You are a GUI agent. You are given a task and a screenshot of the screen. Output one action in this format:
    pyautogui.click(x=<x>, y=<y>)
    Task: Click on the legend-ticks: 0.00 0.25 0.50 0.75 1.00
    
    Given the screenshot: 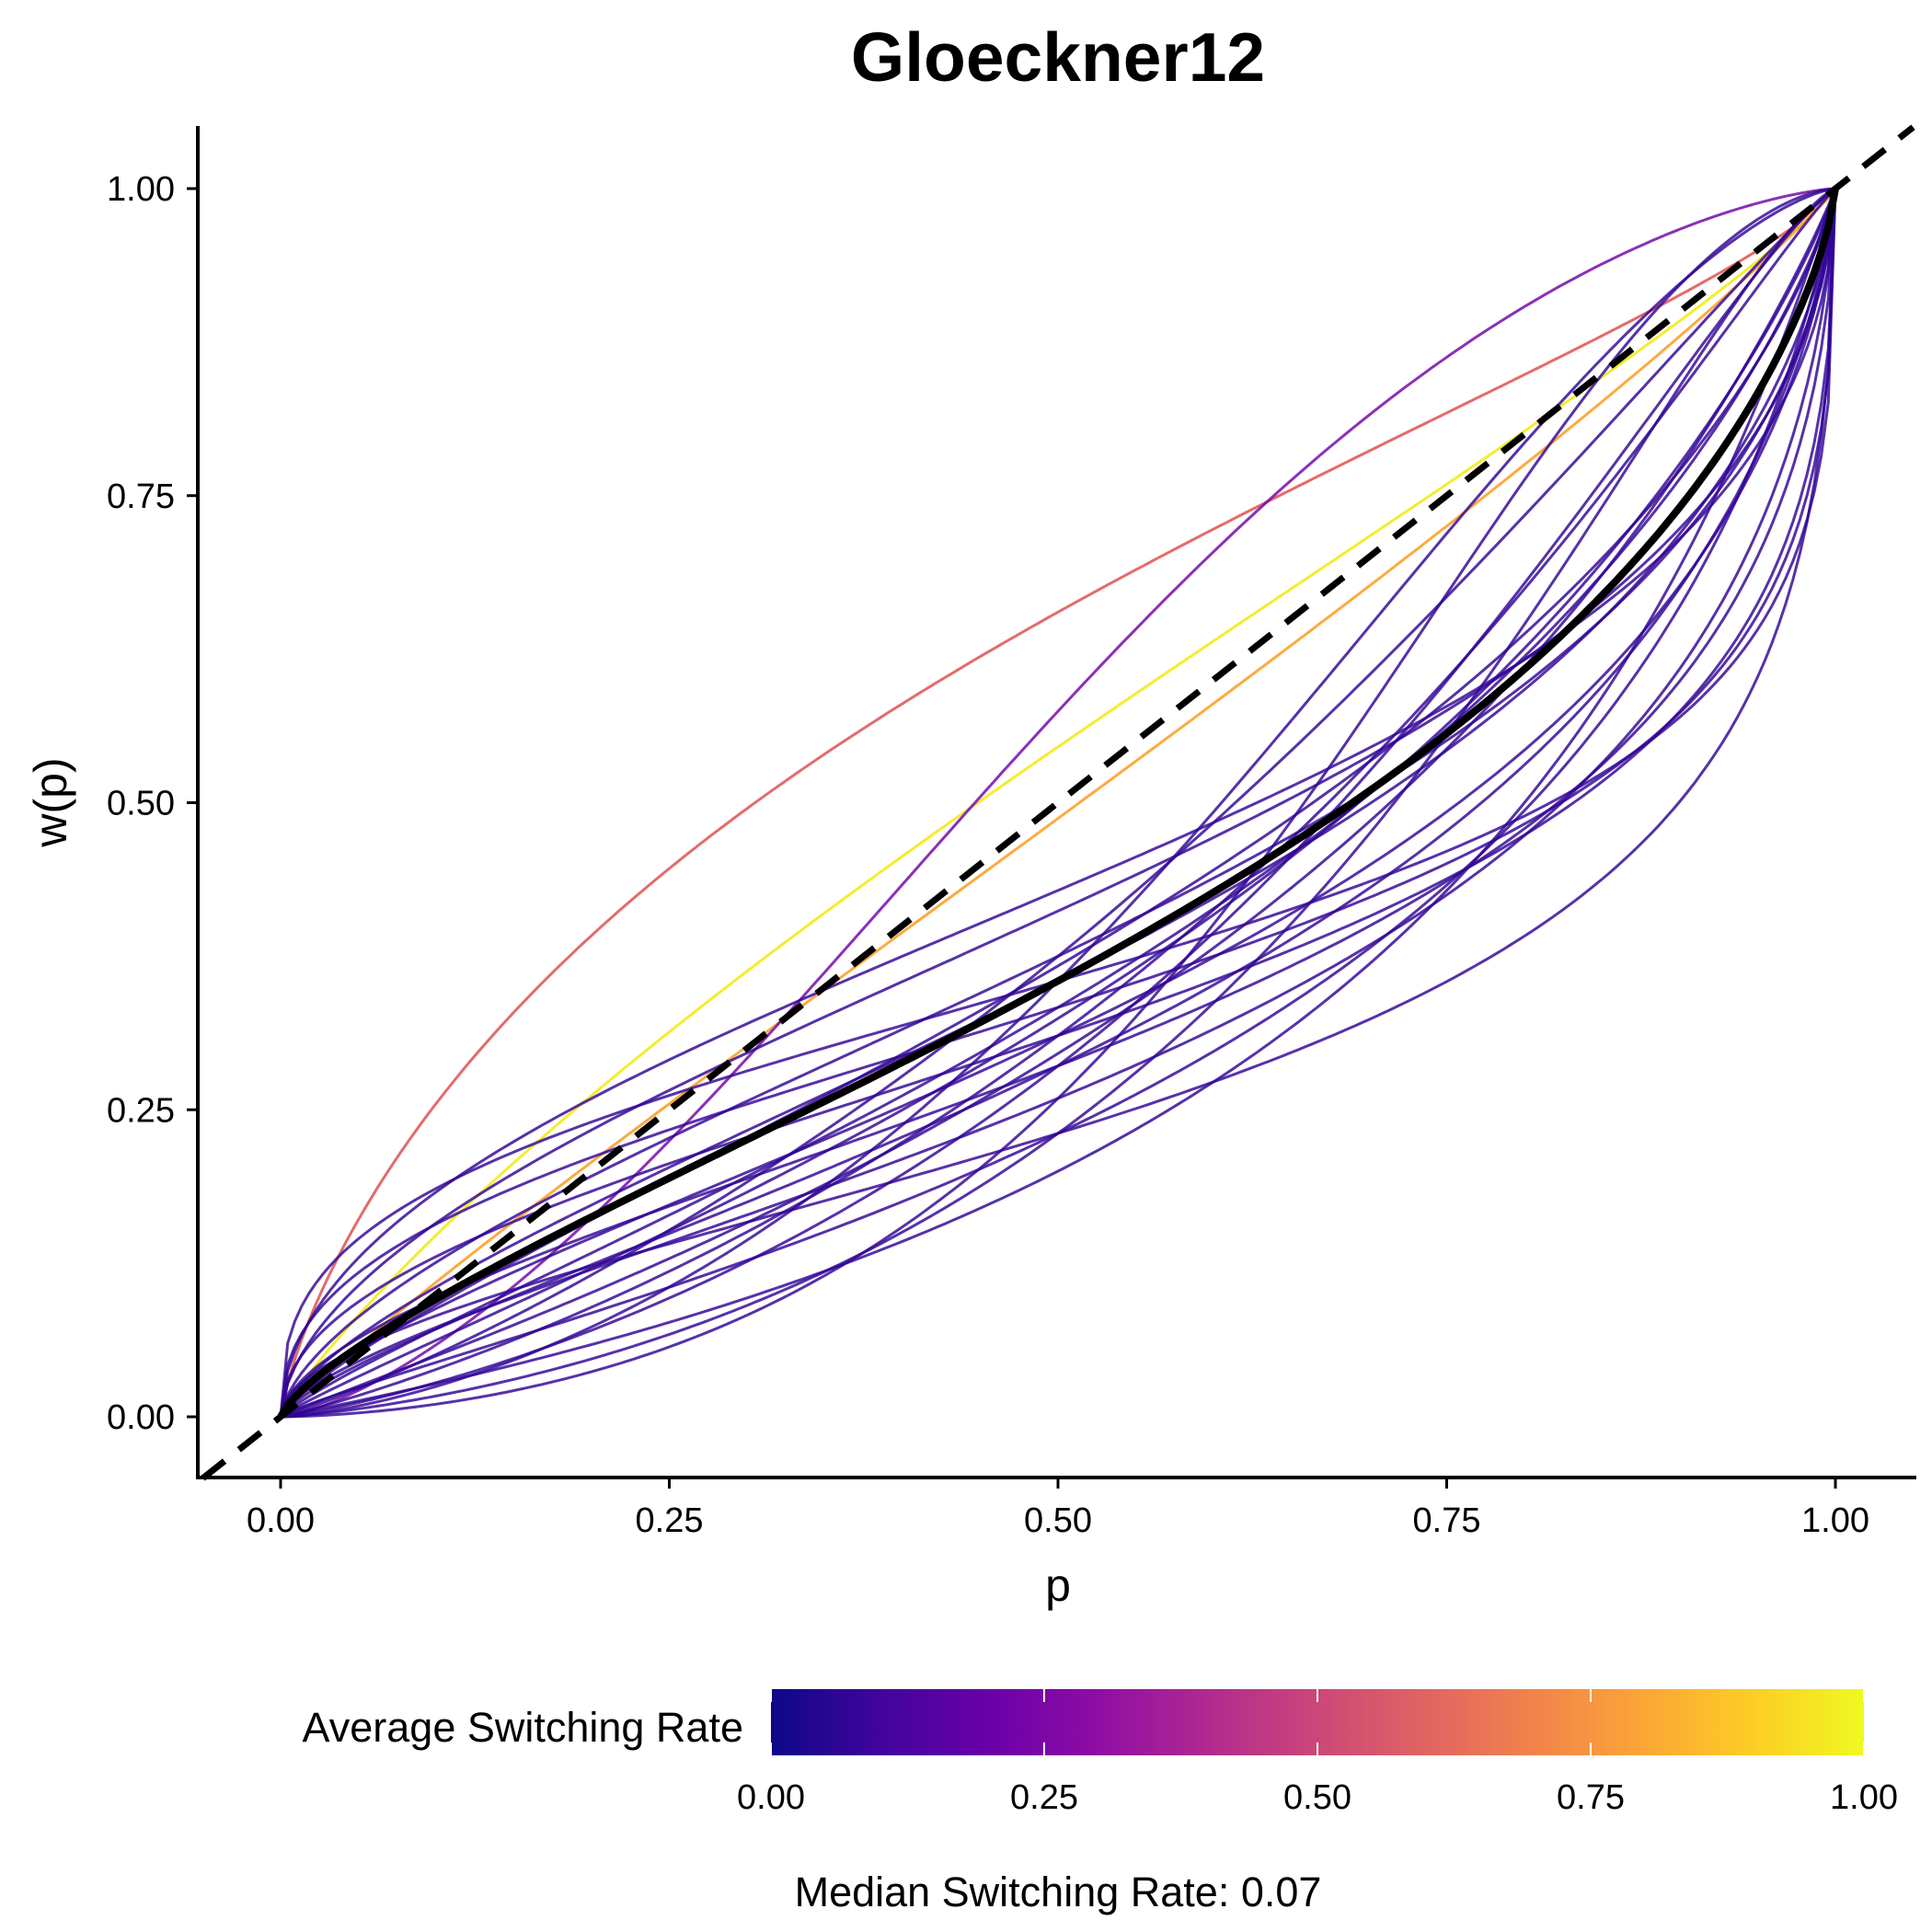 What is the action you would take?
    pyautogui.click(x=1317, y=1753)
    